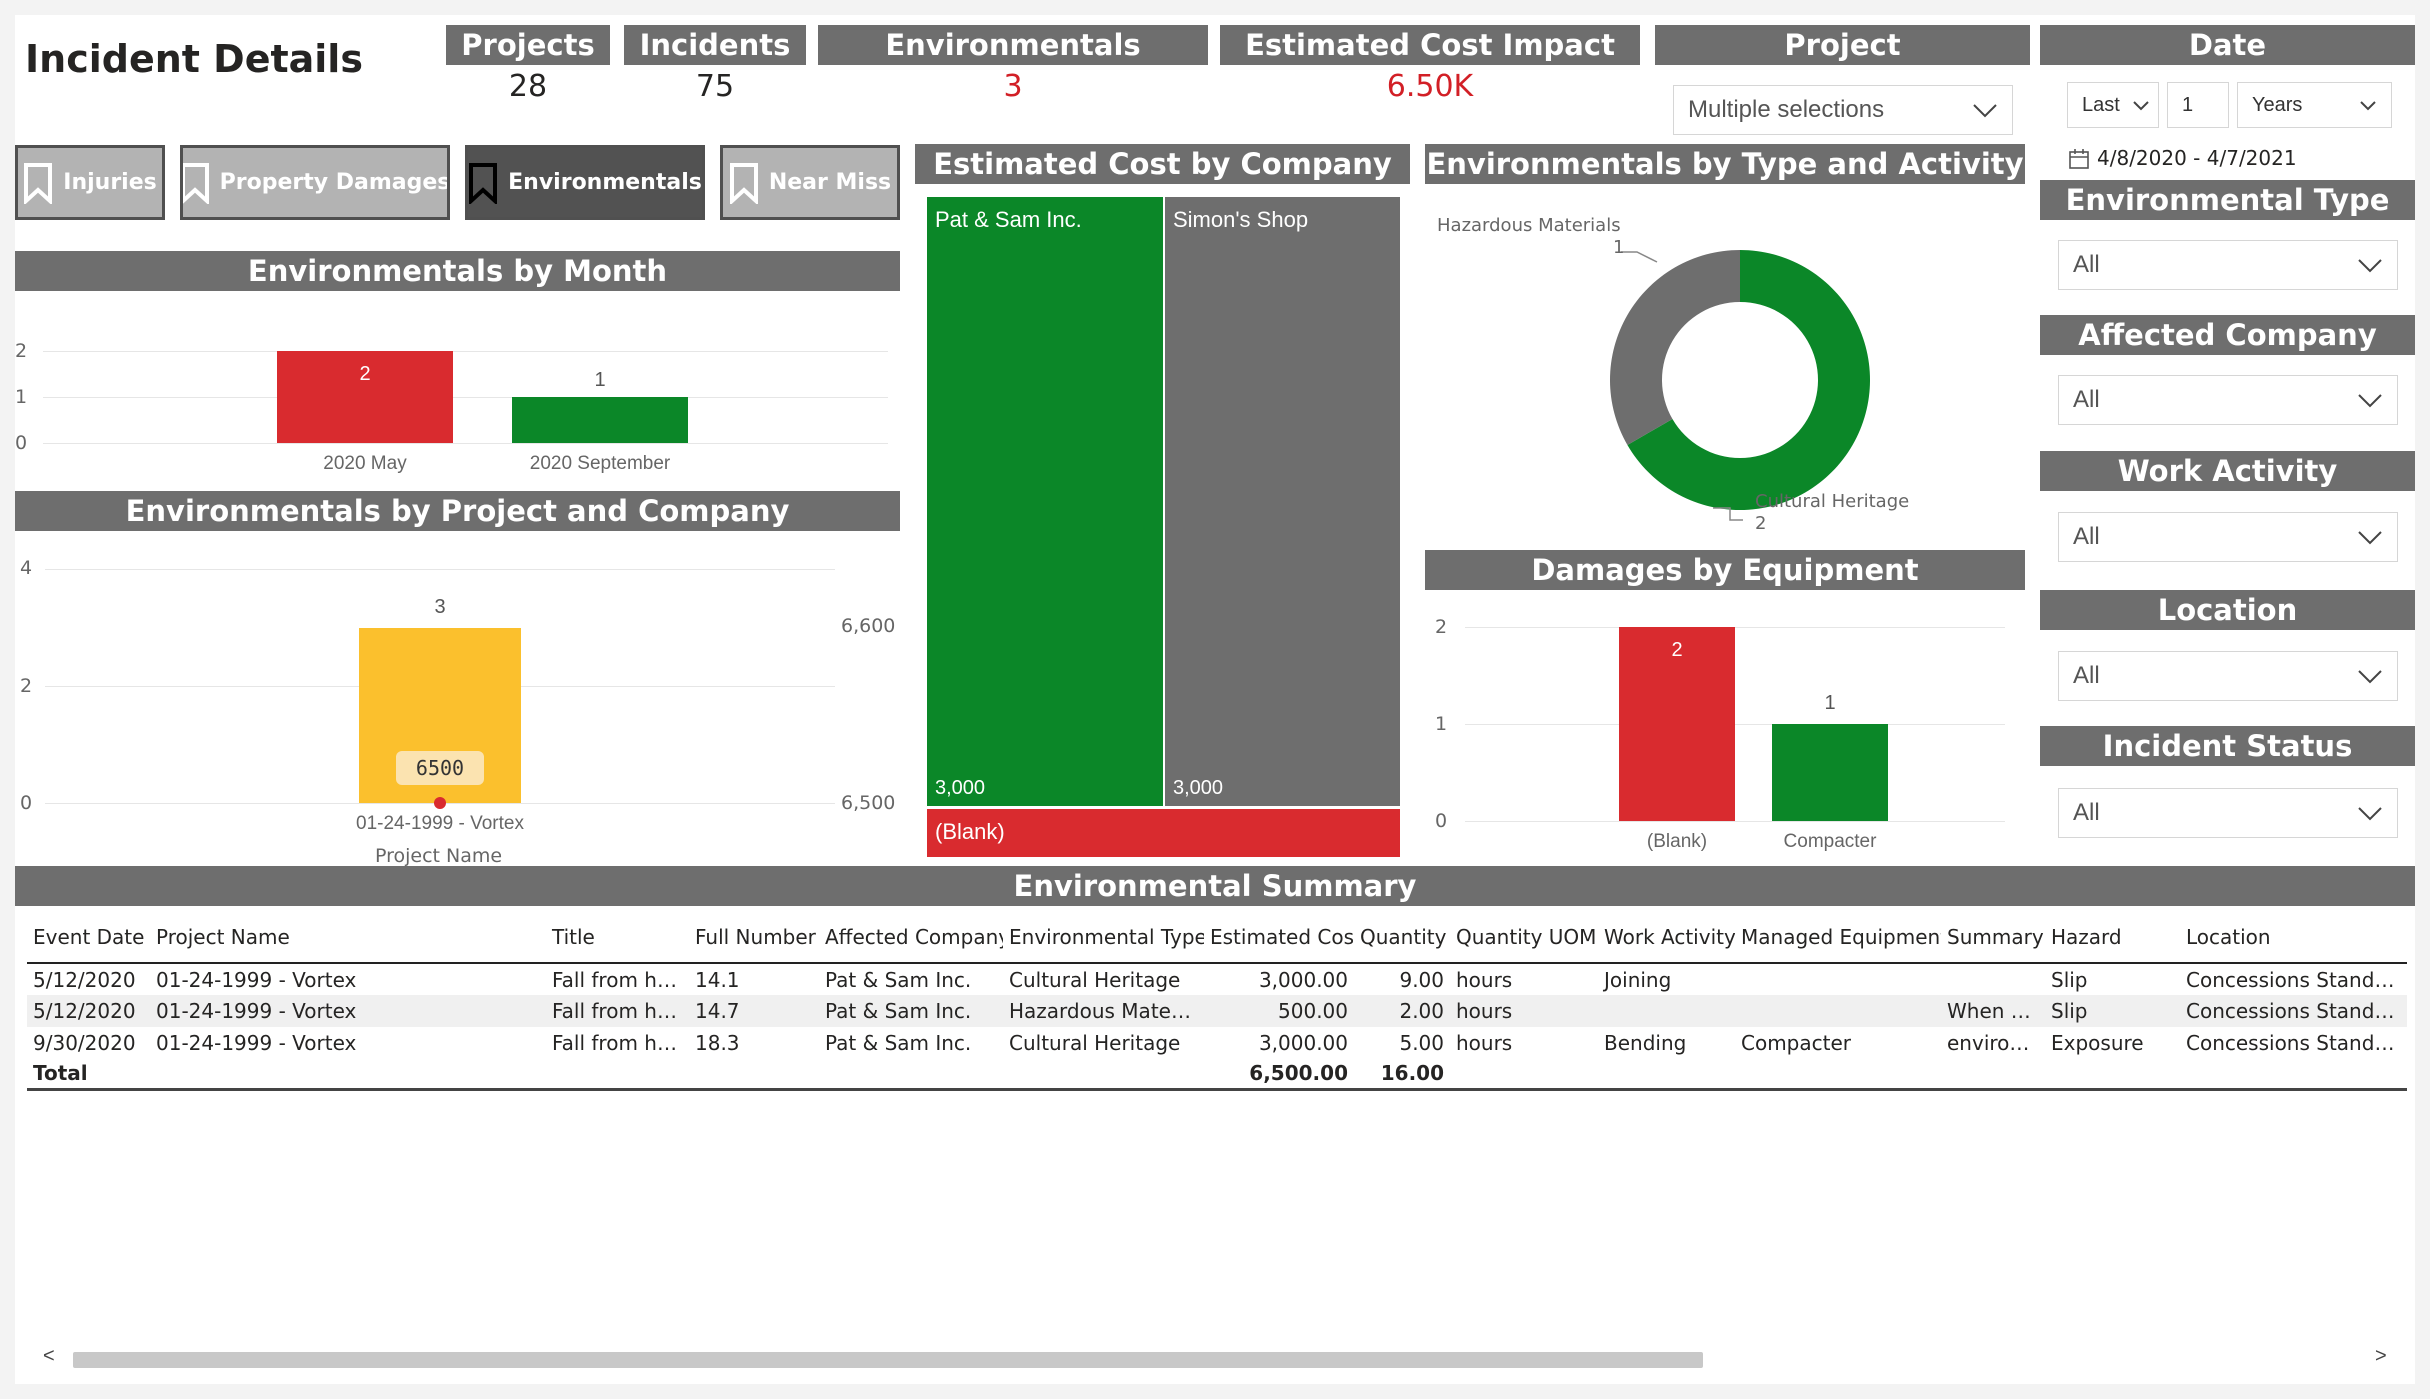 The image size is (2430, 1399). I want to click on column-header: Managed Equipment, so click(1838, 937).